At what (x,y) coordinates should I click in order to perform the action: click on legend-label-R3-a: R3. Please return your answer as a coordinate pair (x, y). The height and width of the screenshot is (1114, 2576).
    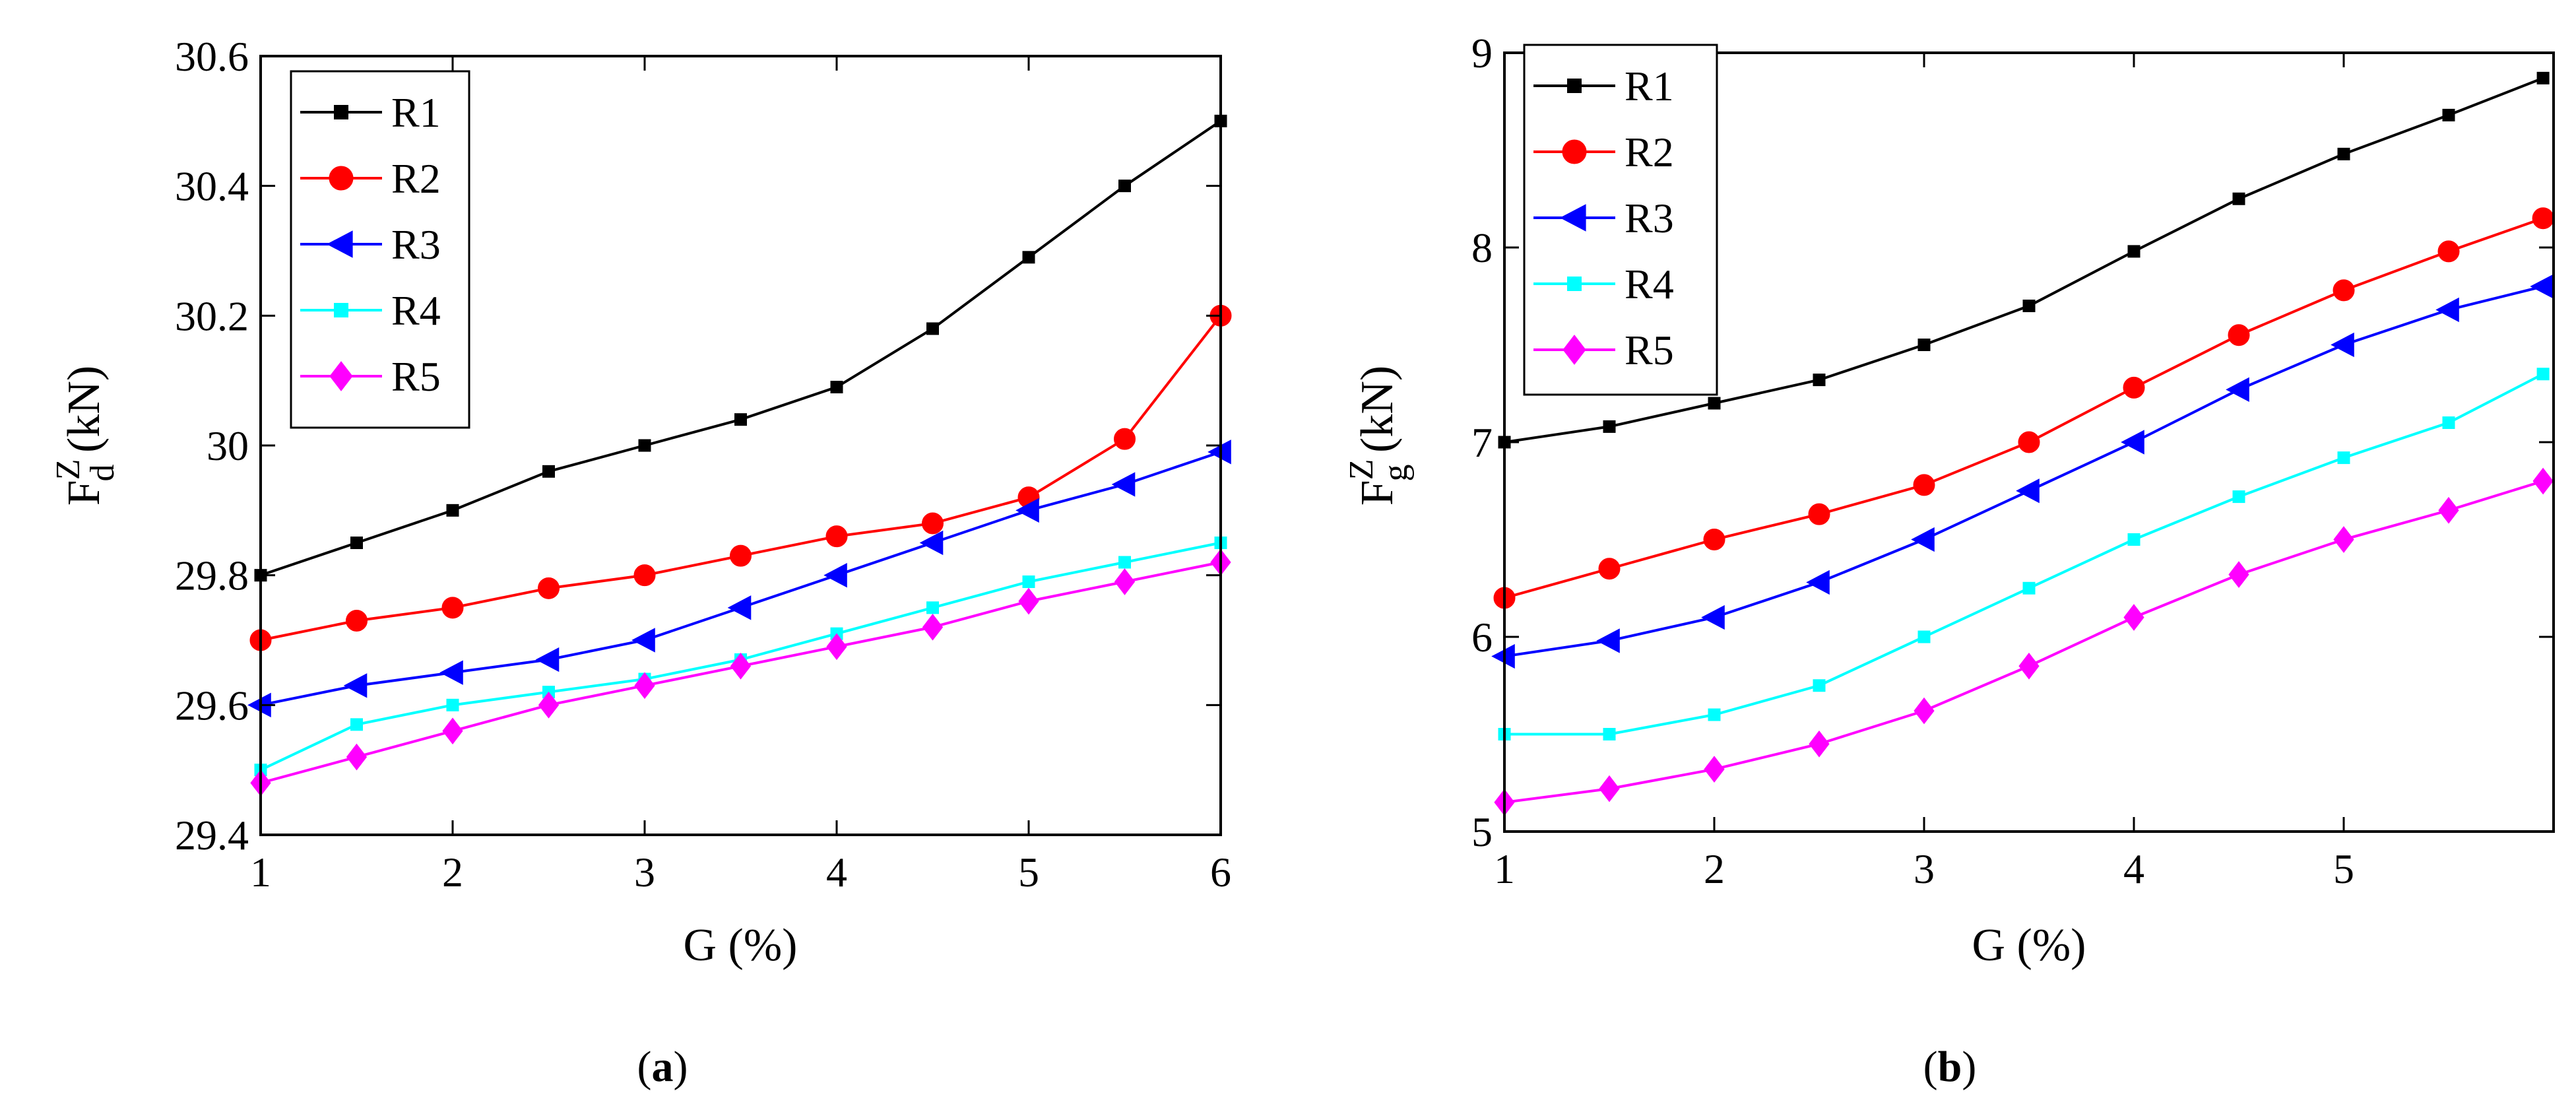
    Looking at the image, I should click on (416, 244).